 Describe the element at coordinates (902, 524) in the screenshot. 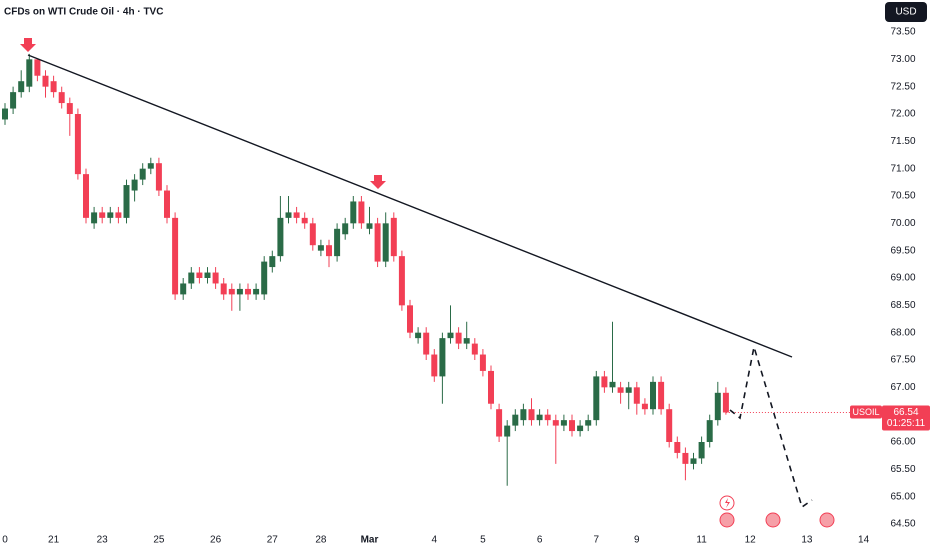

I see `y-tick-label: 64.50` at that location.